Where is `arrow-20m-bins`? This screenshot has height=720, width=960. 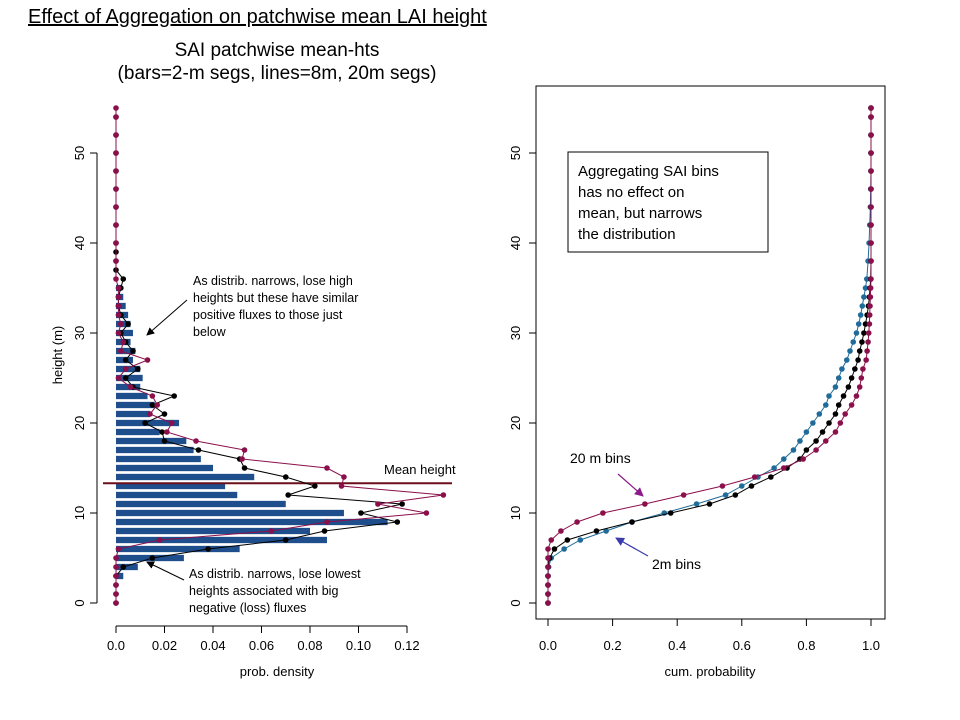 arrow-20m-bins is located at coordinates (630, 485).